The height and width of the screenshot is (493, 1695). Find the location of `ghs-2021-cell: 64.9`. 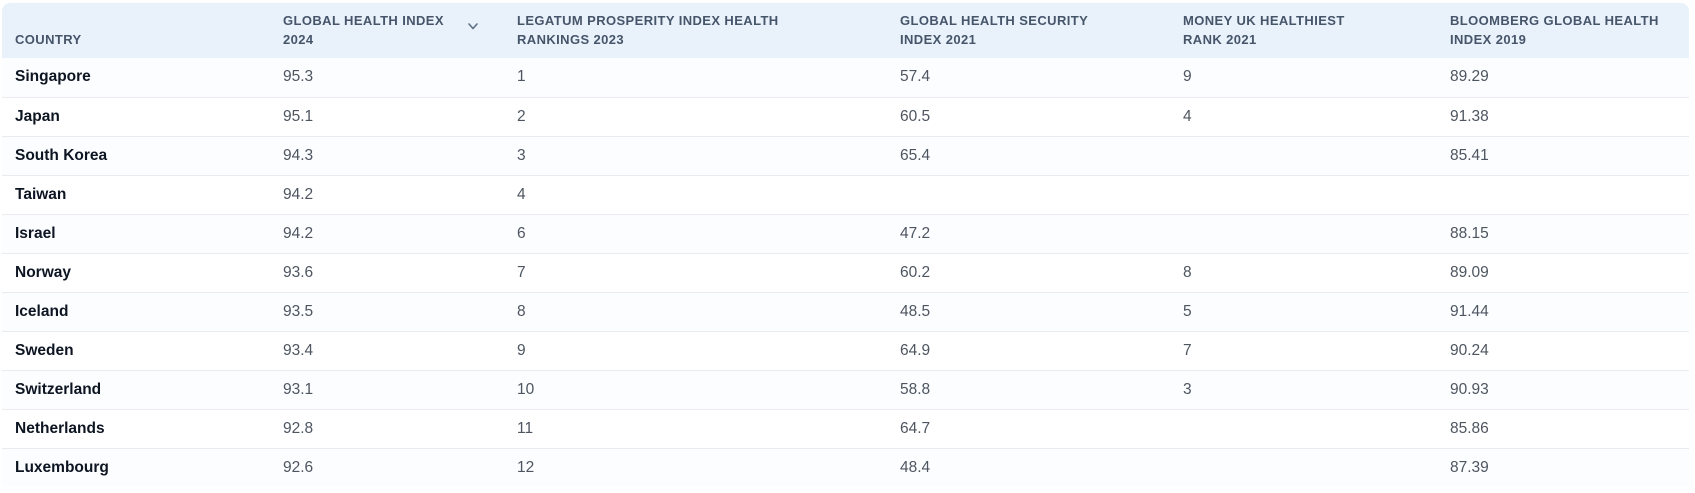

ghs-2021-cell: 64.9 is located at coordinates (915, 350).